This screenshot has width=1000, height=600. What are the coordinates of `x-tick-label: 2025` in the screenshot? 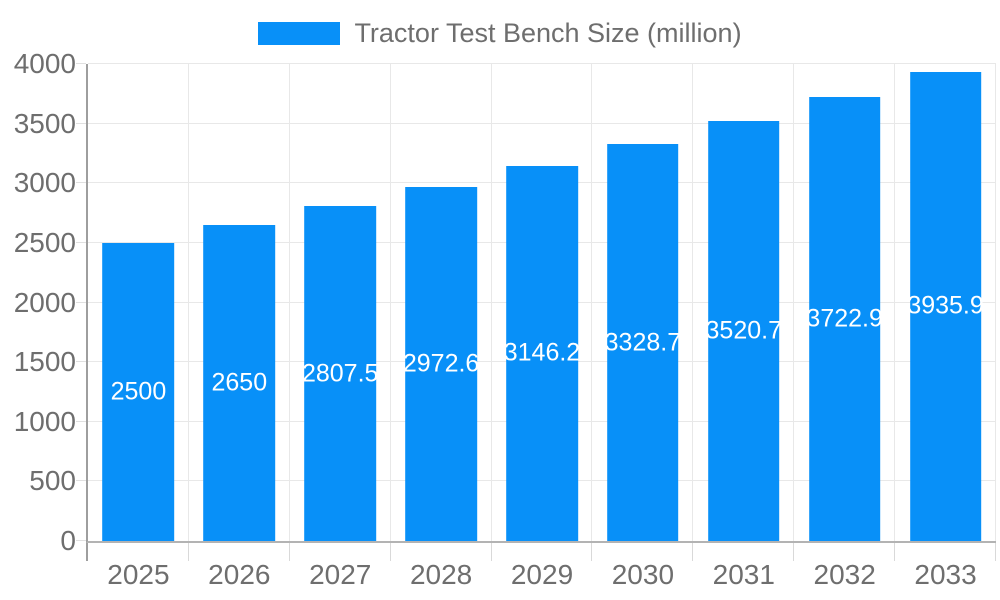 It's located at (138, 574).